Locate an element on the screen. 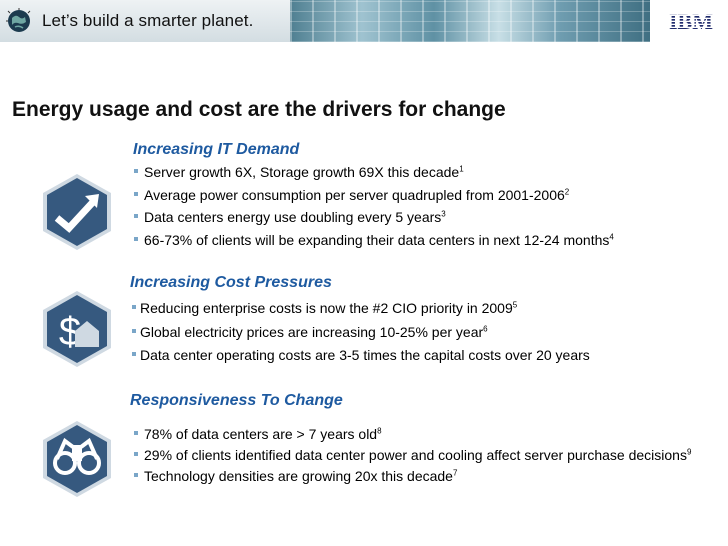 This screenshot has width=728, height=546. footnote-ref: 4 is located at coordinates (611, 237).